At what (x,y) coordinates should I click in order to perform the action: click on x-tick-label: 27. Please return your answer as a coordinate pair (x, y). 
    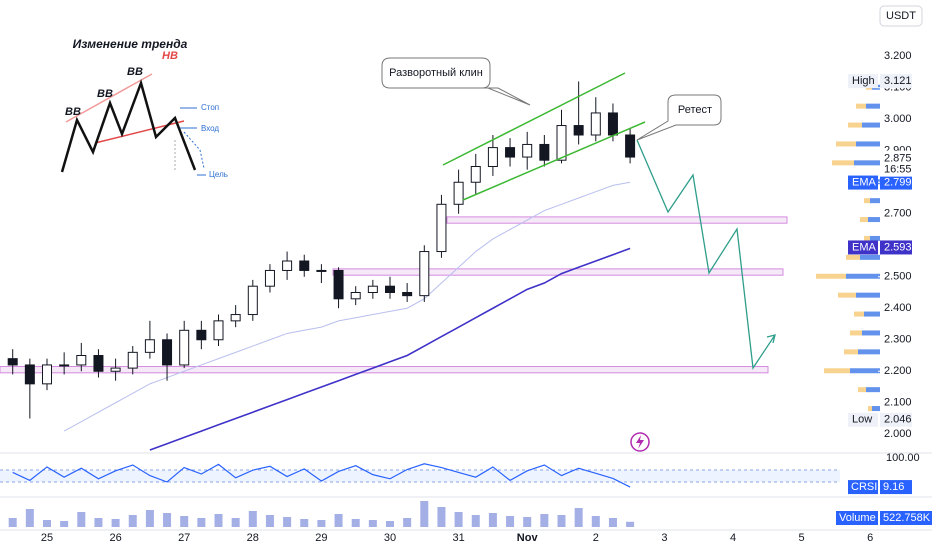
    Looking at the image, I should click on (184, 538).